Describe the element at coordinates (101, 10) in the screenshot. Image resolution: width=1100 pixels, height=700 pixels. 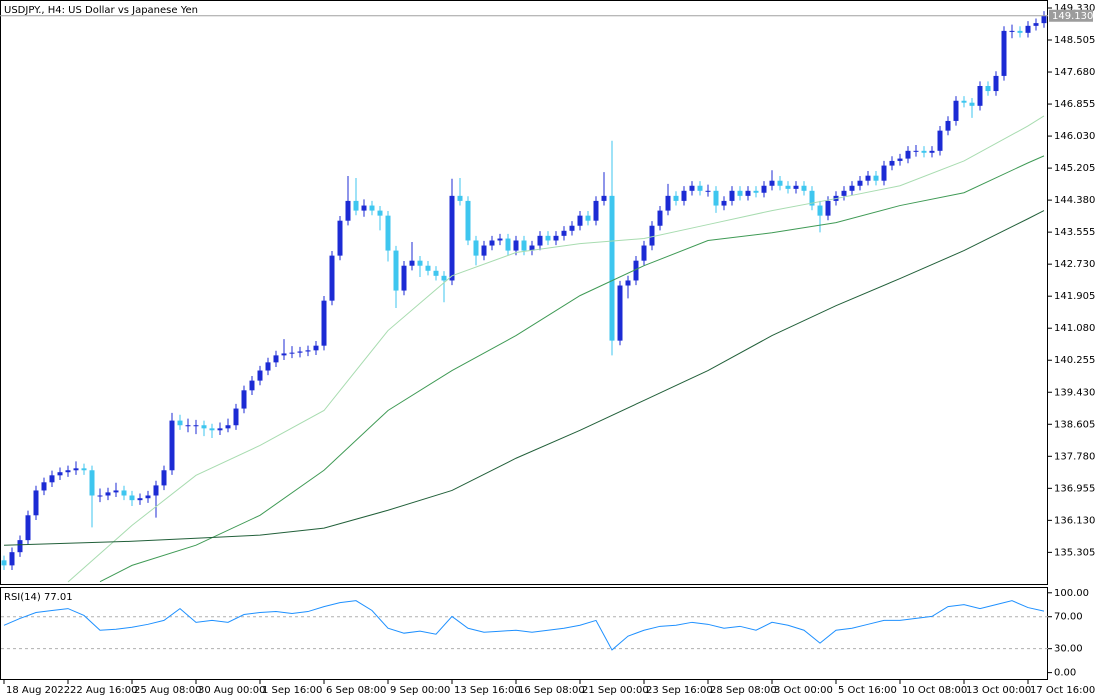
I see `chart-title: USDJPY., H4: US Dollar vs Japanese Yen` at that location.